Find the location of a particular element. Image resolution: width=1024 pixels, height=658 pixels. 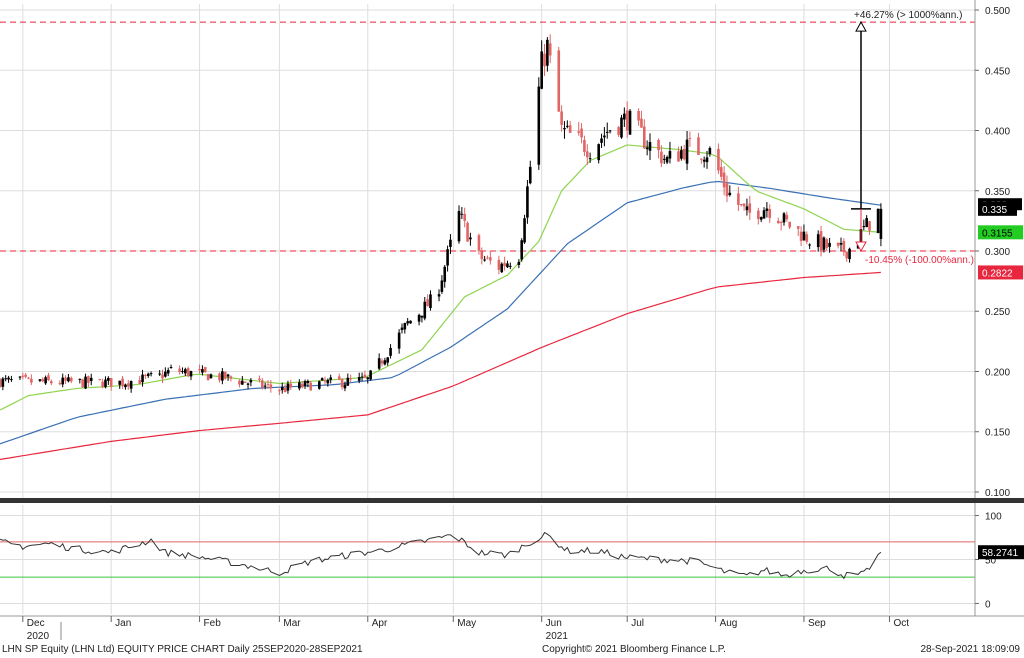

y-tick-label: 0.150 is located at coordinates (997, 433).